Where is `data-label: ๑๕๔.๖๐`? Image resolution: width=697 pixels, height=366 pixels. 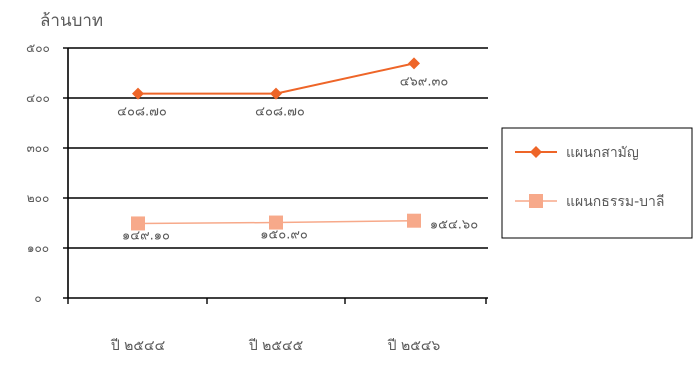
data-label: ๑๕๔.๖๐ is located at coordinates (454, 225).